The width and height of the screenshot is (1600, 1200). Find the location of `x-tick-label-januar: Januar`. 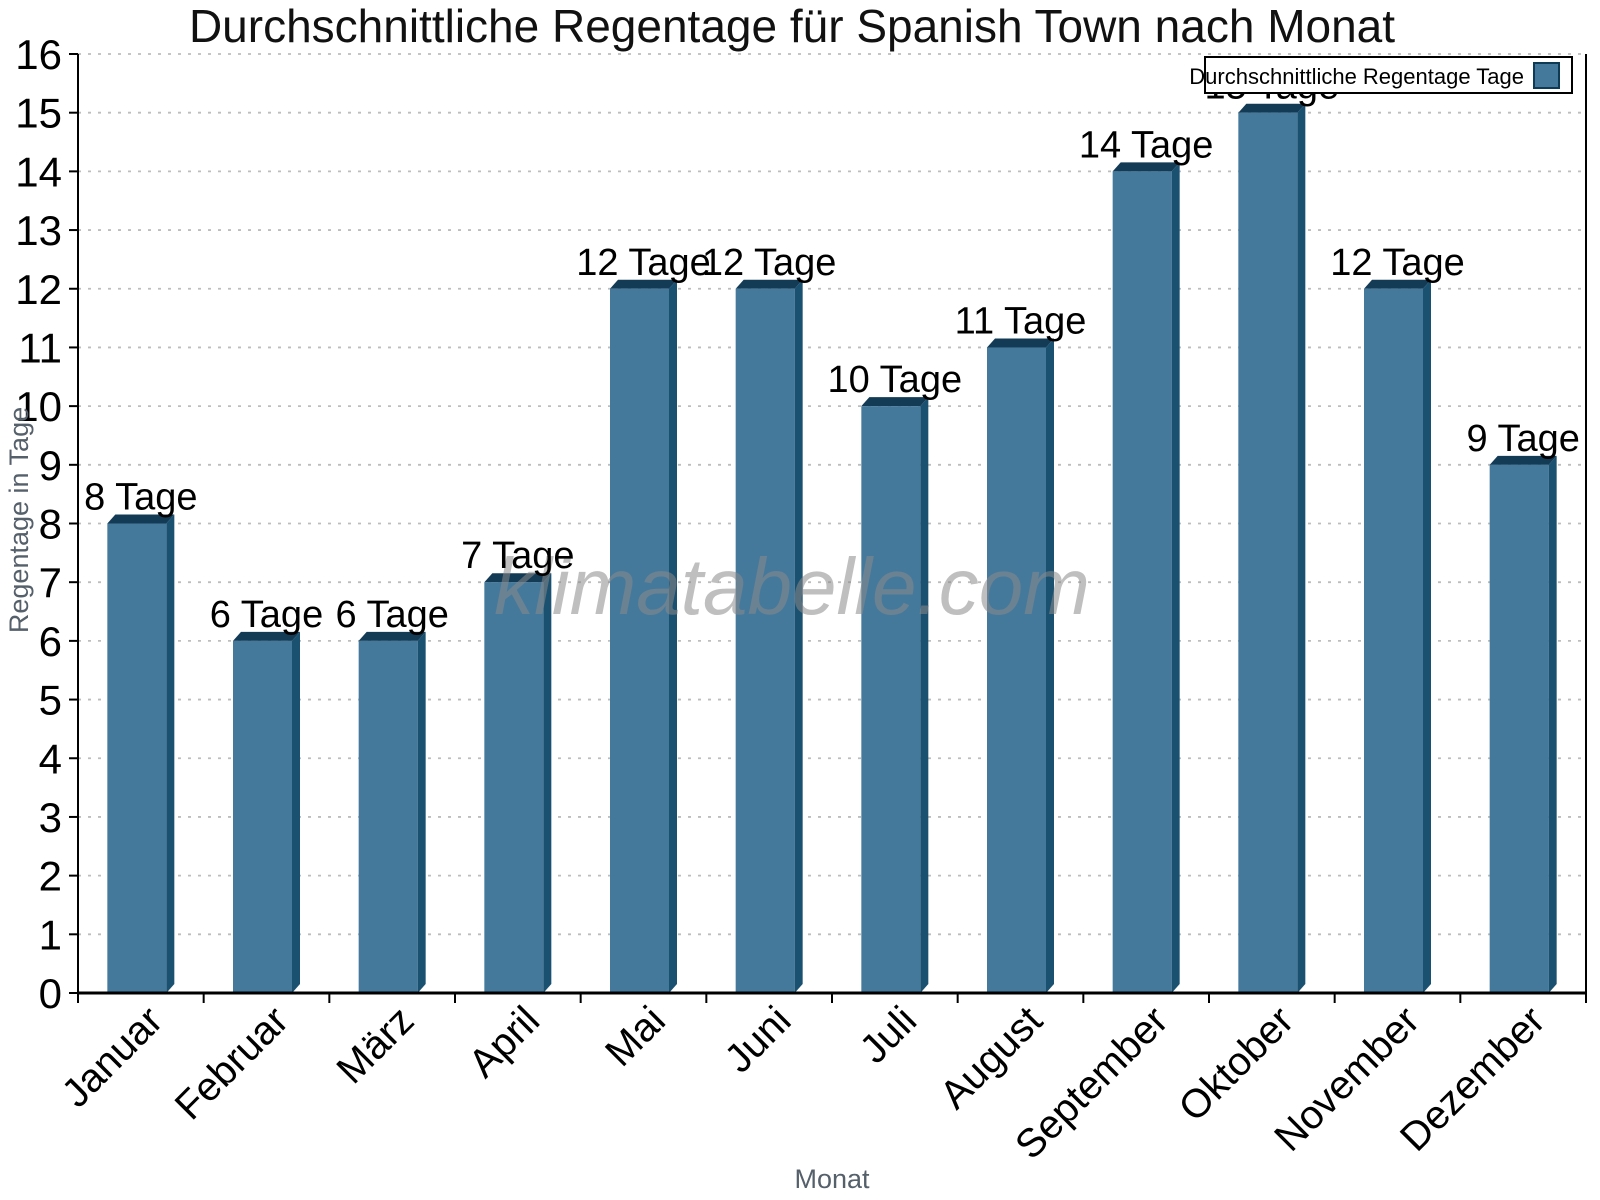

x-tick-label-januar: Januar is located at coordinates (113, 1057).